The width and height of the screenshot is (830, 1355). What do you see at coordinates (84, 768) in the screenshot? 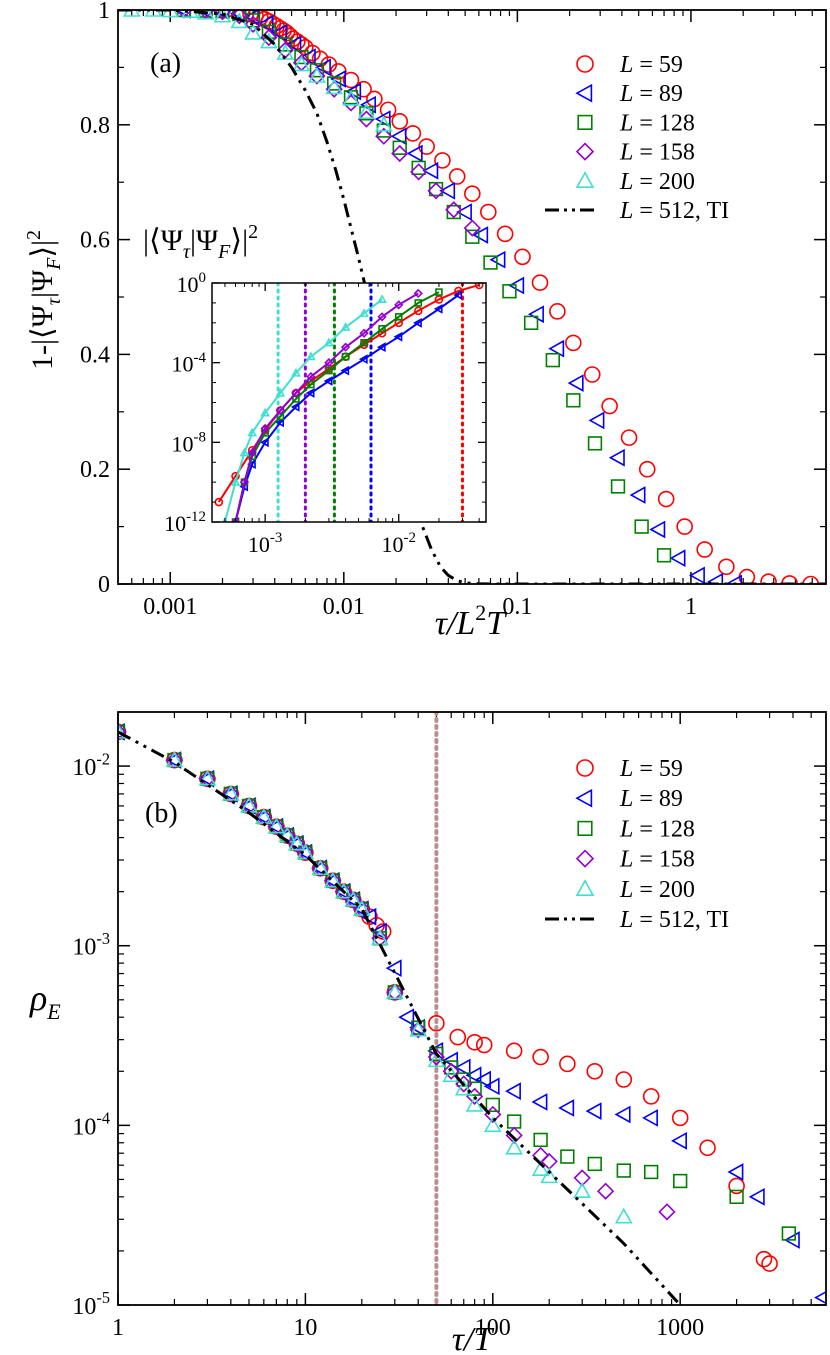
I see `b-y-tick-label-base: 10` at bounding box center [84, 768].